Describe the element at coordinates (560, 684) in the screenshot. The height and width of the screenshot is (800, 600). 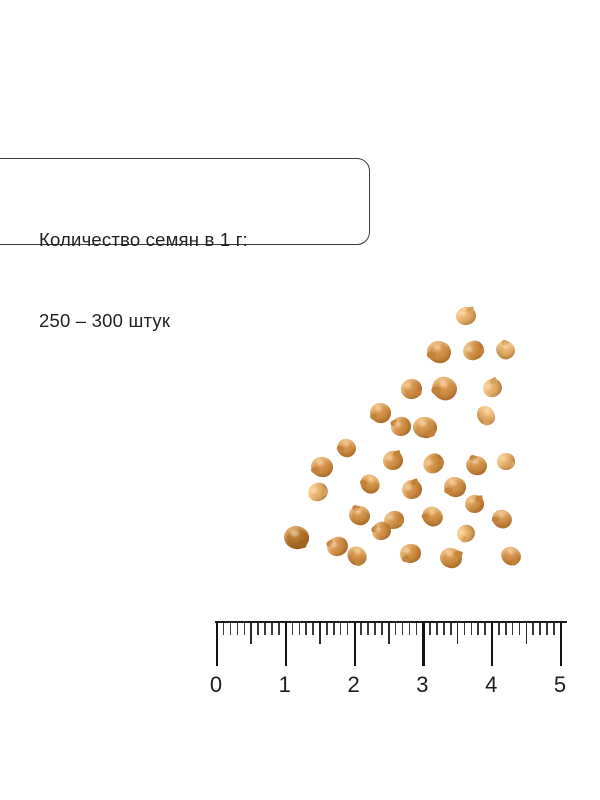
I see `ruler-label-5: 5` at that location.